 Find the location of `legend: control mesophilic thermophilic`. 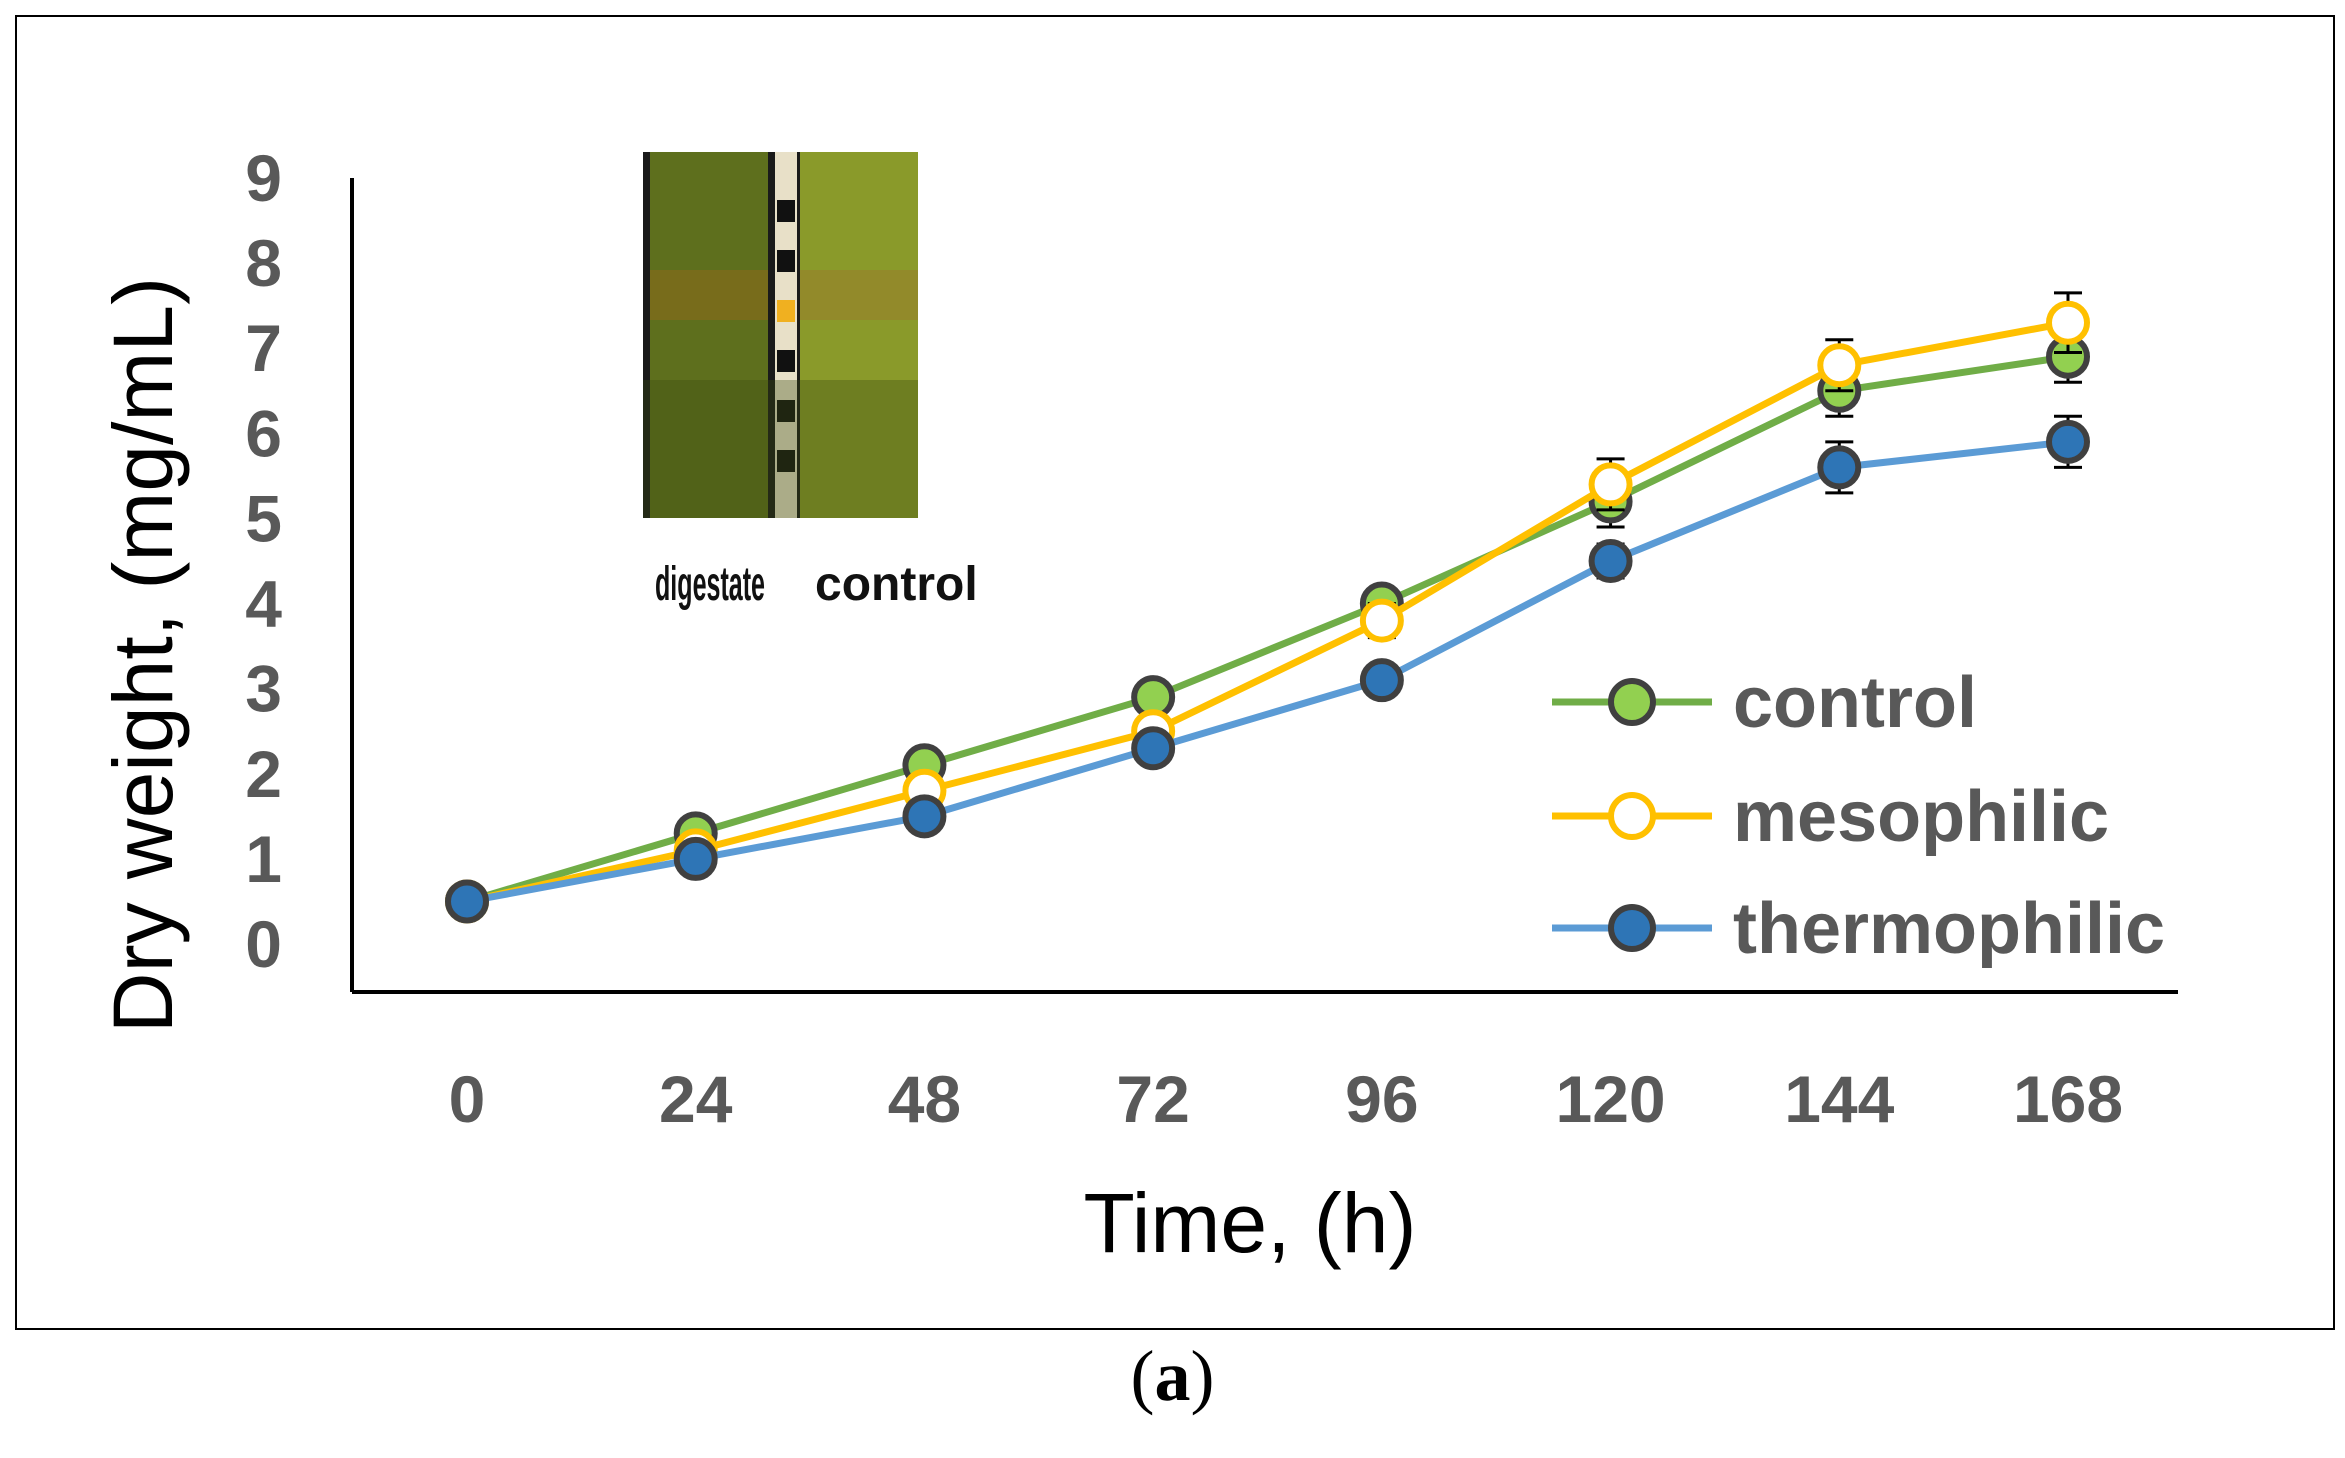

legend: control mesophilic thermophilic is located at coordinates (1858, 816).